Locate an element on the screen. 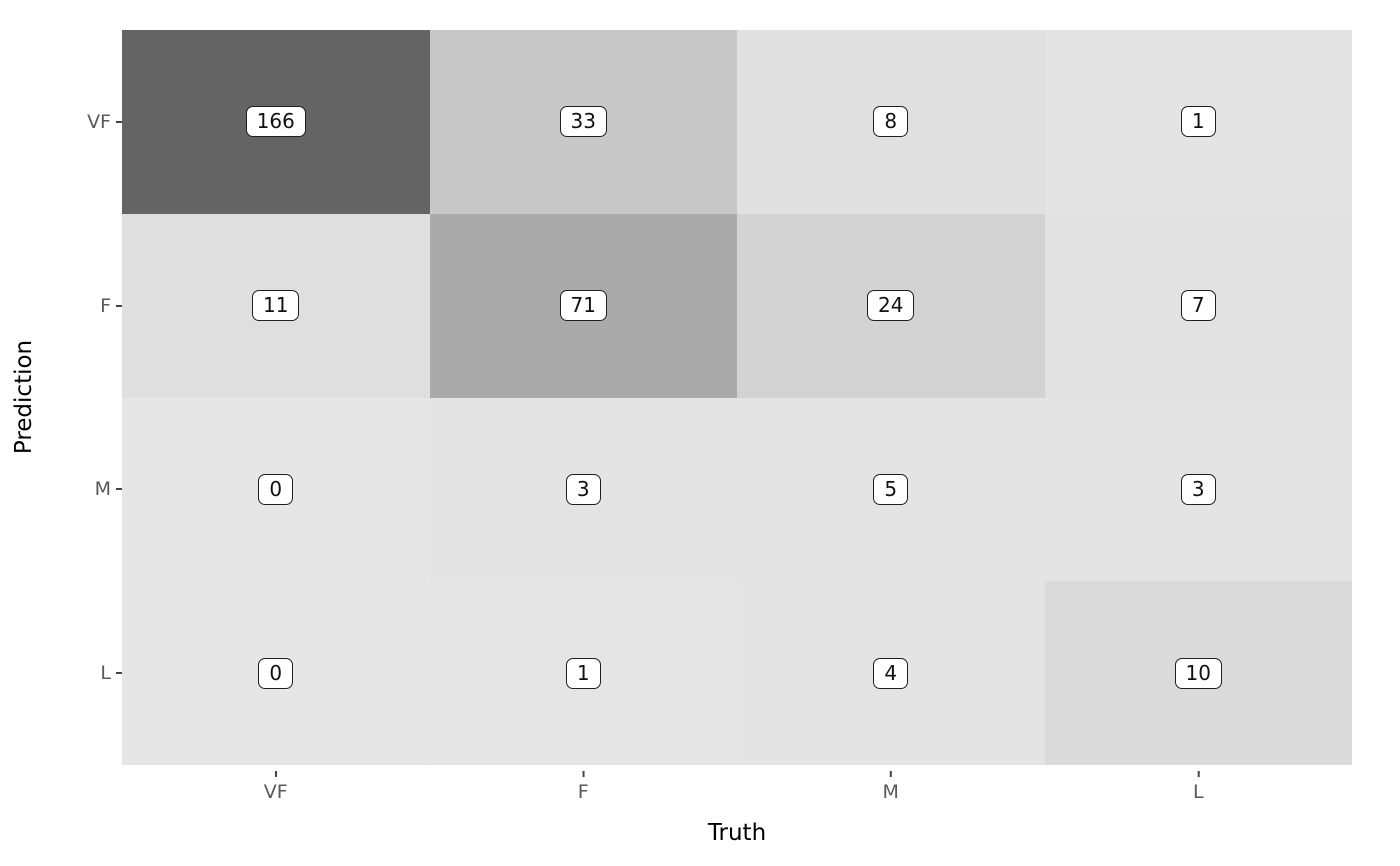  heatmap-cell-M-L: 3 is located at coordinates (1198, 489).